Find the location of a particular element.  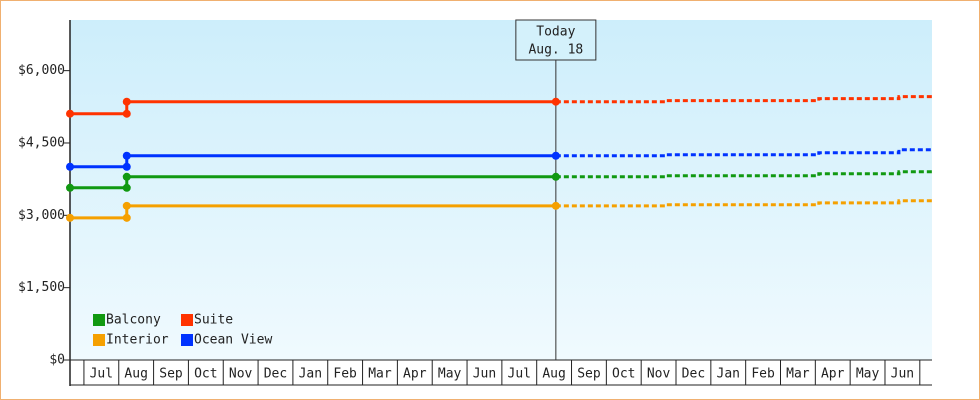

today-date: Aug. 18 is located at coordinates (555, 50).